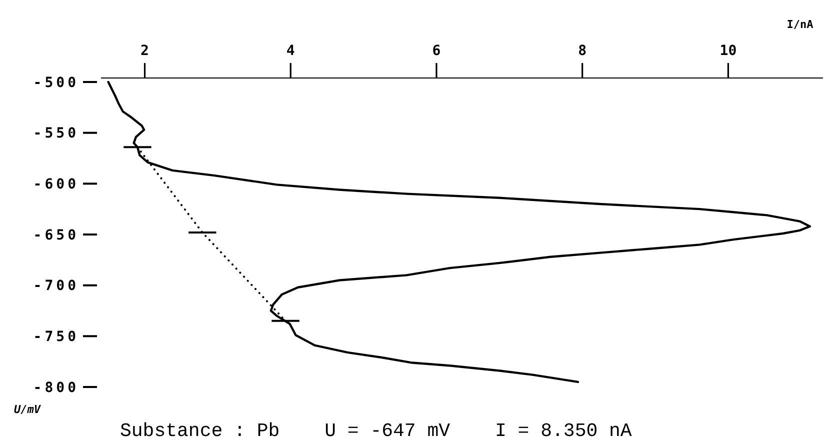 This screenshot has height=441, width=832. Describe the element at coordinates (56, 134) in the screenshot. I see `y-tick-label: -550` at that location.